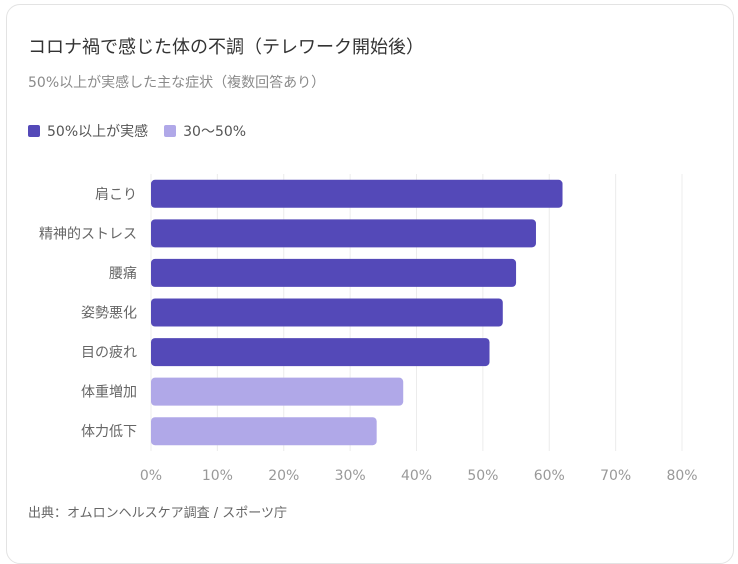 The height and width of the screenshot is (564, 738). What do you see at coordinates (416, 476) in the screenshot?
I see `x-tick-label-4: 40%` at bounding box center [416, 476].